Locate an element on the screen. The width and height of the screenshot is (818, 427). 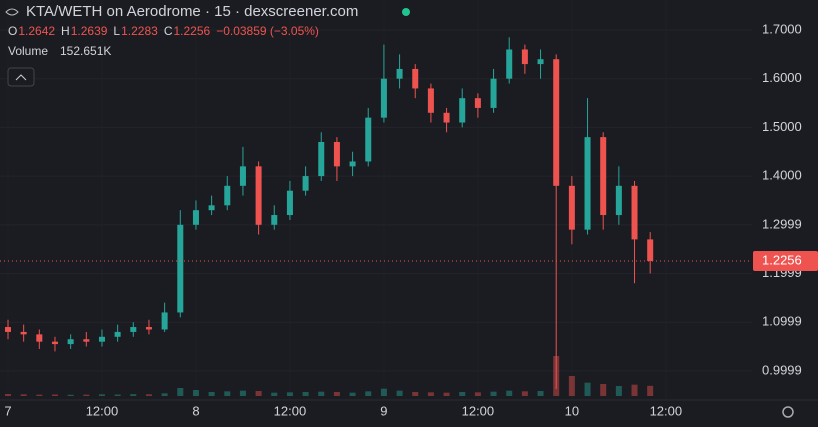
ohlc-value: 1.2283 is located at coordinates (139, 31).